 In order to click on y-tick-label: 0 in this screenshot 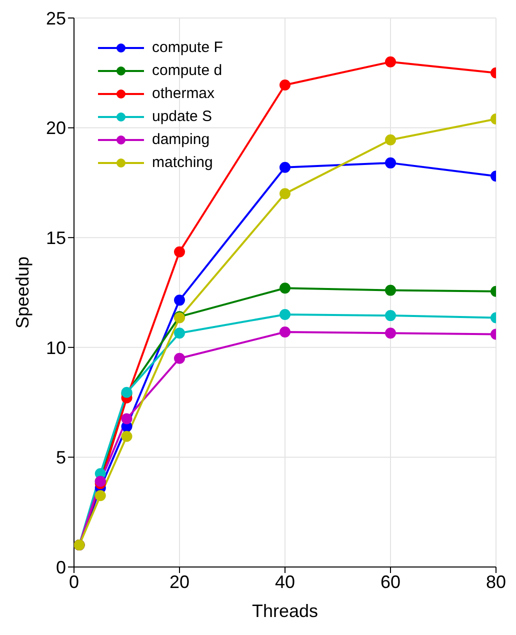, I will do `click(61, 567)`.